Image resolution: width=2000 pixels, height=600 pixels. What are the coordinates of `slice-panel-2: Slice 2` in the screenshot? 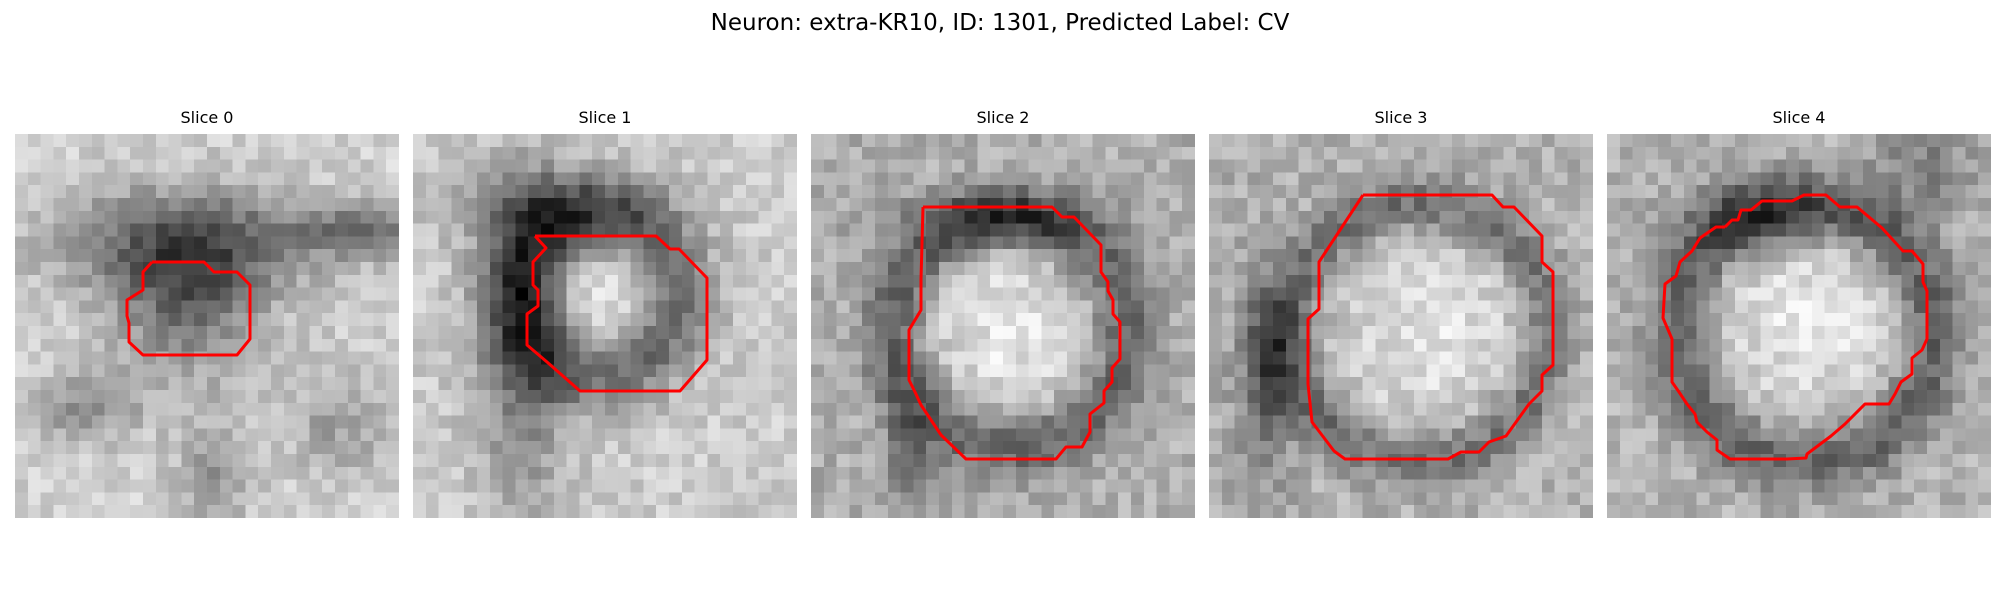 It's located at (1003, 313).